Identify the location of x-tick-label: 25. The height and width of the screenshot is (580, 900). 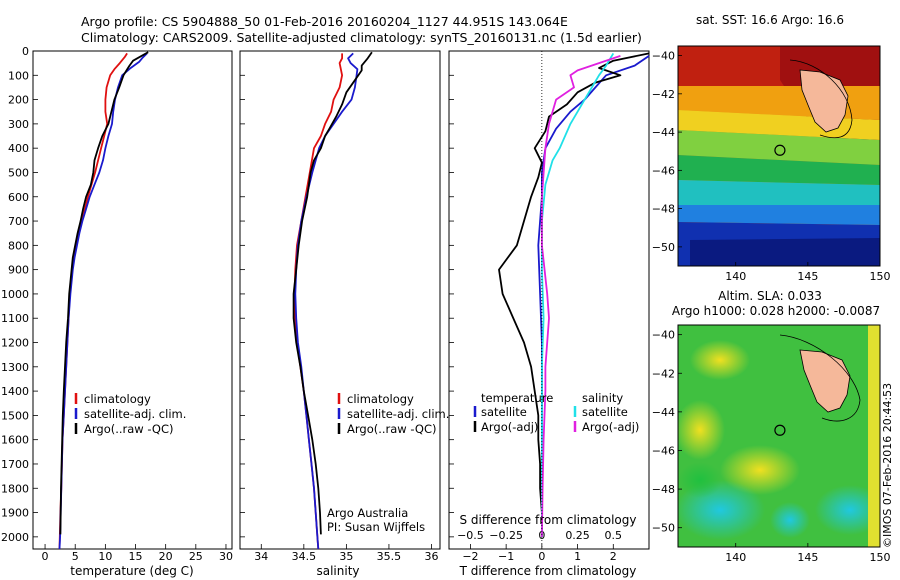
(196, 556).